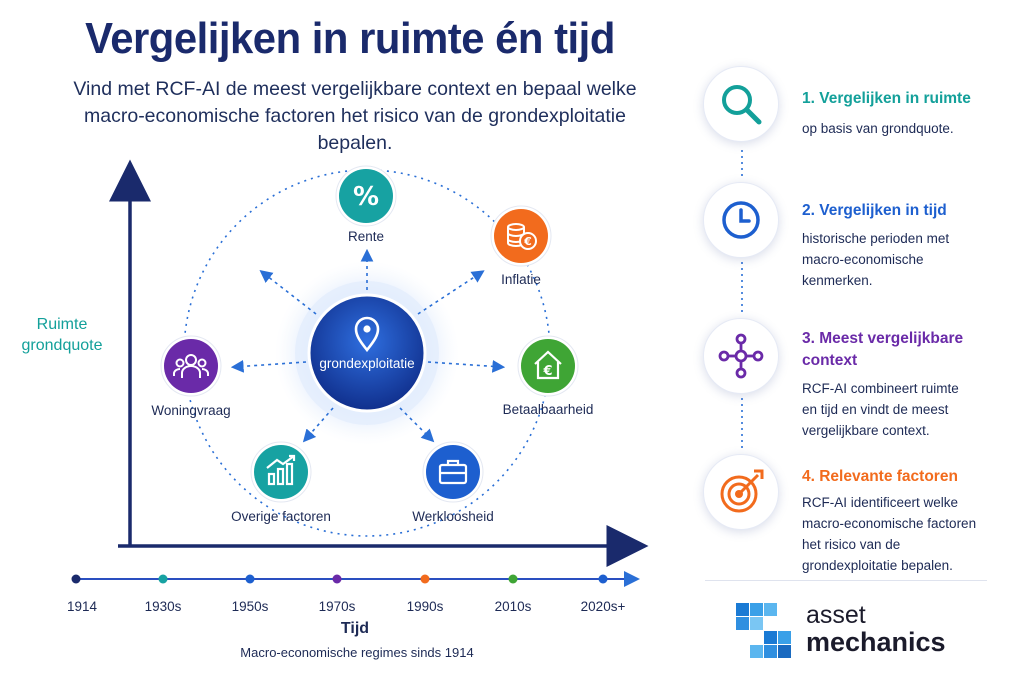 Image resolution: width=1024 pixels, height=683 pixels. What do you see at coordinates (366, 236) in the screenshot?
I see `node-label-rente: Rente` at bounding box center [366, 236].